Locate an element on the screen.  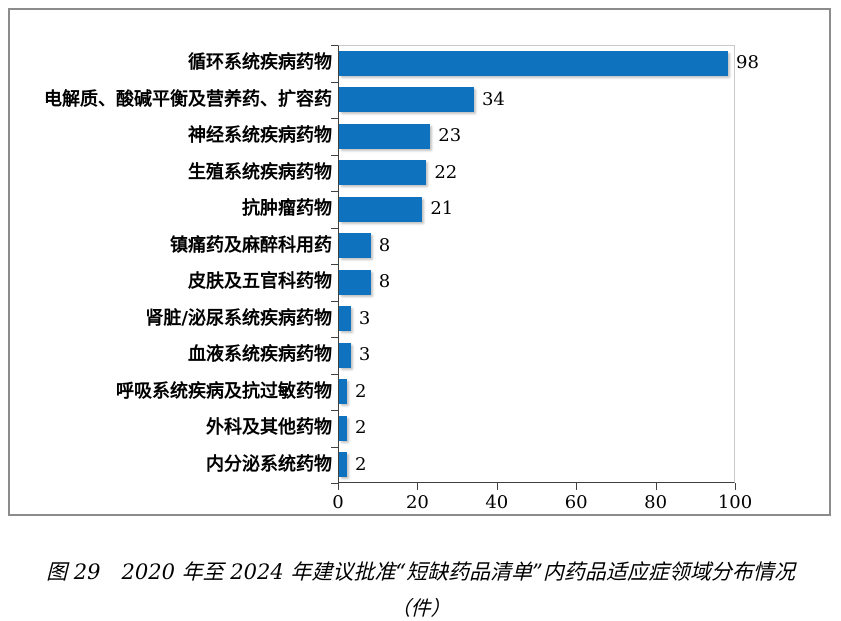
x-tick-label: 40 is located at coordinates (497, 502).